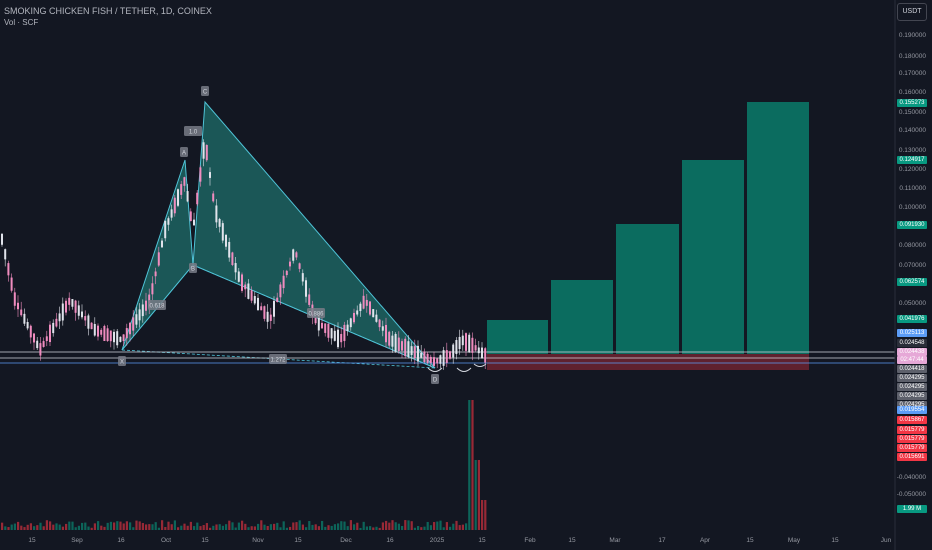 Image resolution: width=932 pixels, height=550 pixels. What do you see at coordinates (316, 315) in the screenshot?
I see `pattern-label: 0.886` at bounding box center [316, 315].